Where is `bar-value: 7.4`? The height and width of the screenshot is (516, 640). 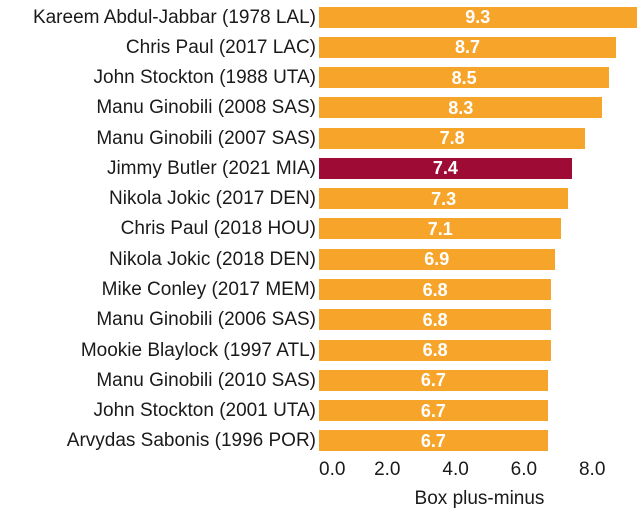 bar-value: 7.4 is located at coordinates (445, 168).